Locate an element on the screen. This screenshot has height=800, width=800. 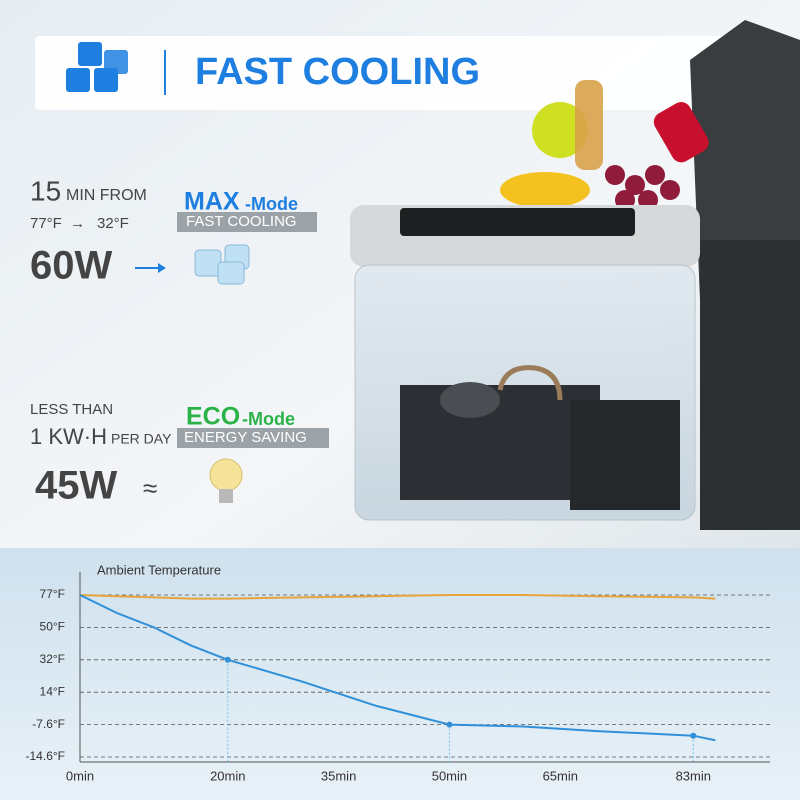
mode-suffix: -Mode is located at coordinates (271, 204).